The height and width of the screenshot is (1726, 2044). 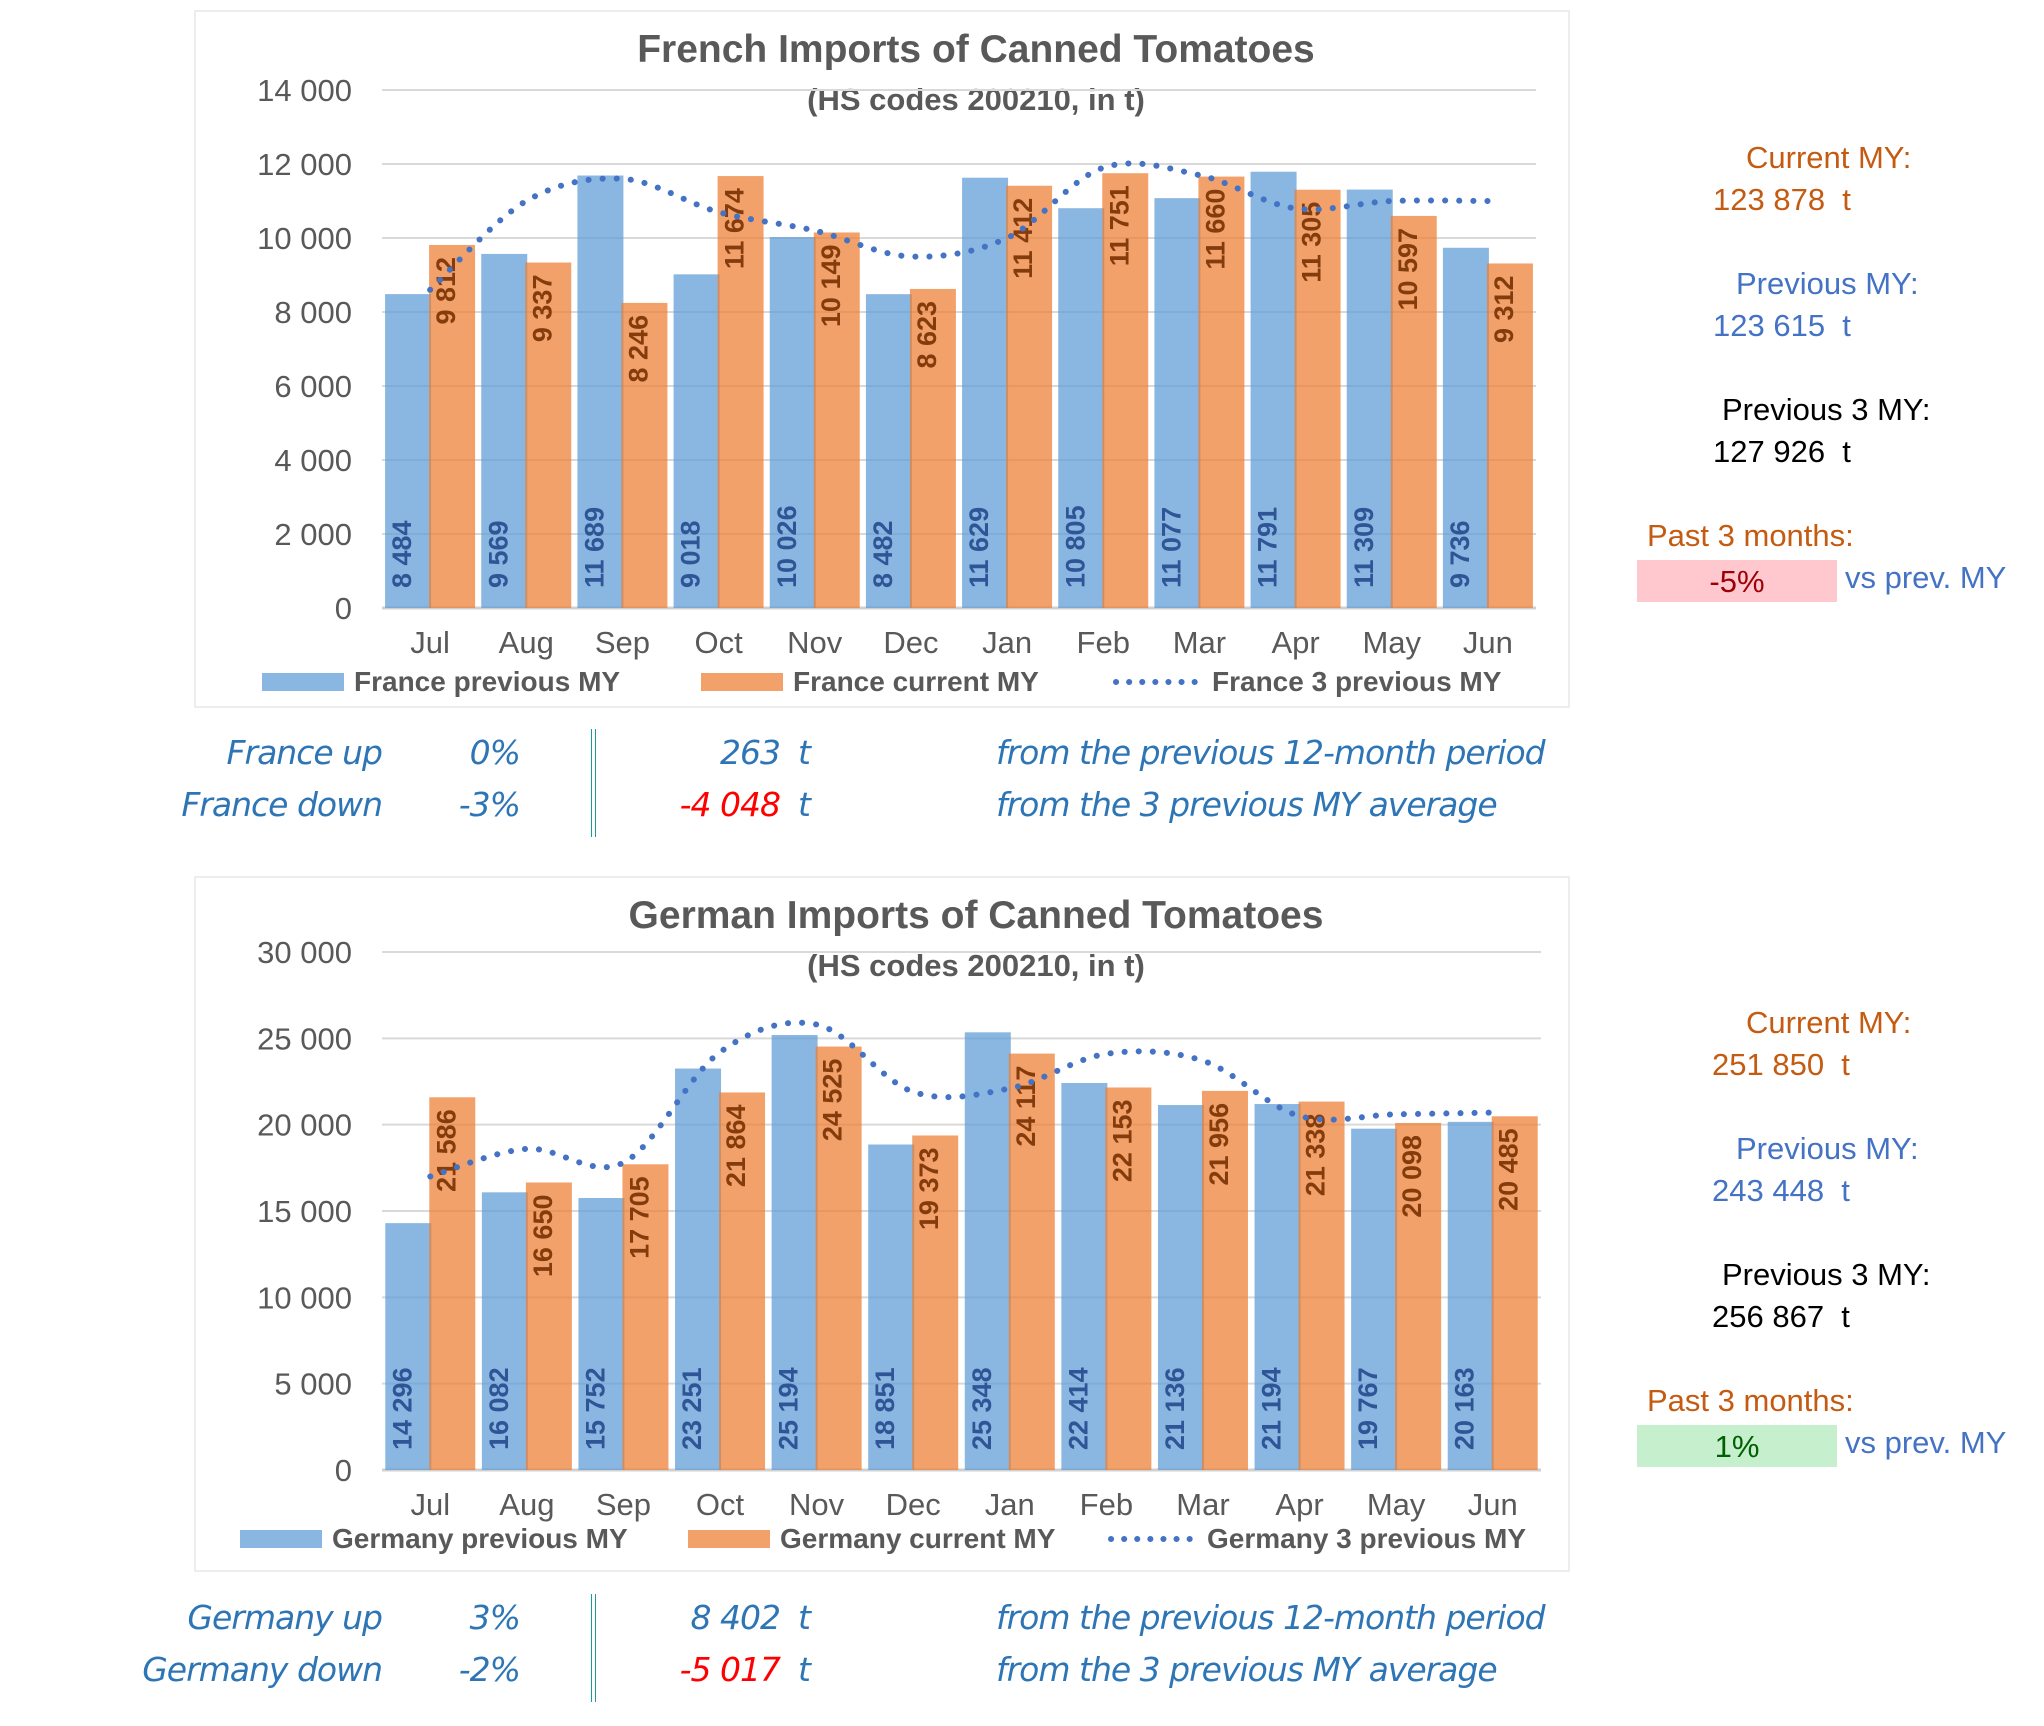 What do you see at coordinates (735, 228) in the screenshot?
I see `data-label-current-my: 11 674` at bounding box center [735, 228].